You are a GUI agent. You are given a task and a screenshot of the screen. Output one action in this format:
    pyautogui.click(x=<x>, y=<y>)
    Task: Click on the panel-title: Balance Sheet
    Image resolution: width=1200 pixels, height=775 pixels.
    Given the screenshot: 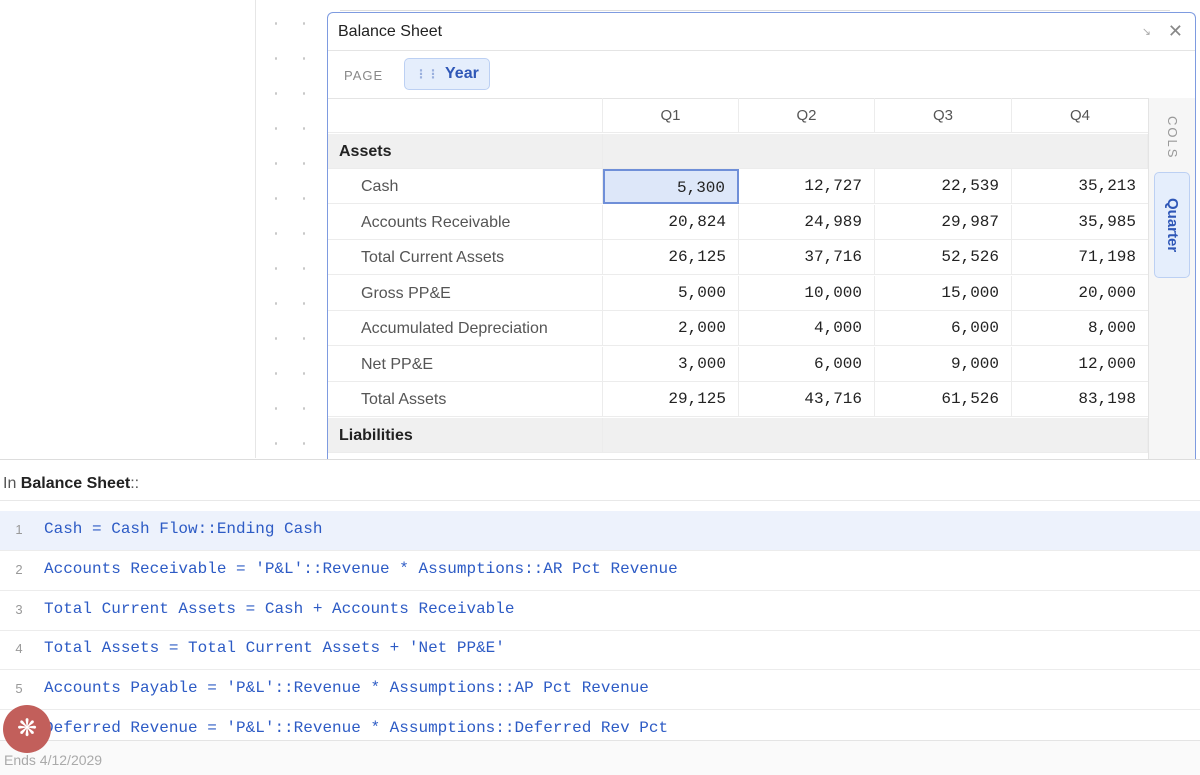 What is the action you would take?
    pyautogui.click(x=390, y=31)
    